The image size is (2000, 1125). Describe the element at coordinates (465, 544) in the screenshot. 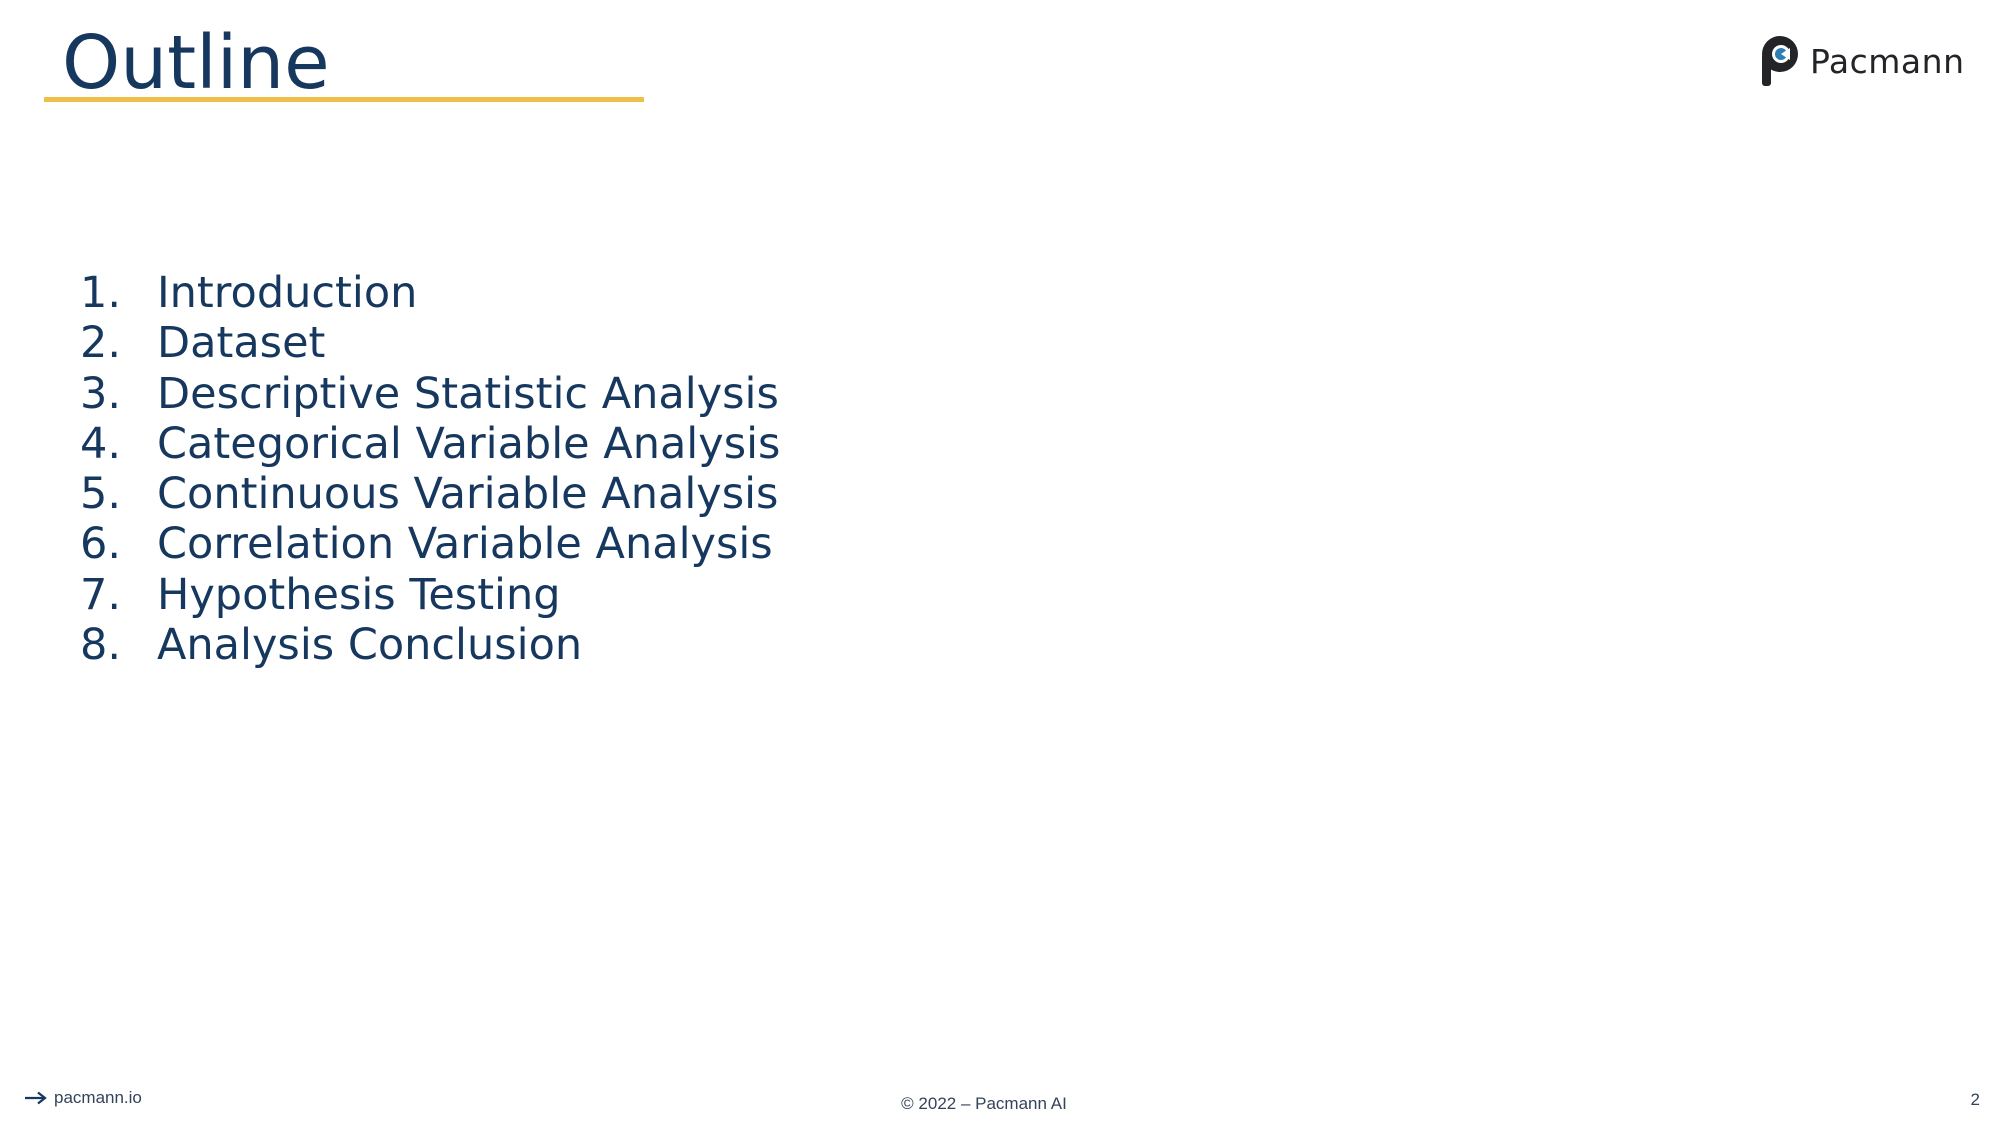

I see `outline-item-label: Correlation Variable Analysis` at that location.